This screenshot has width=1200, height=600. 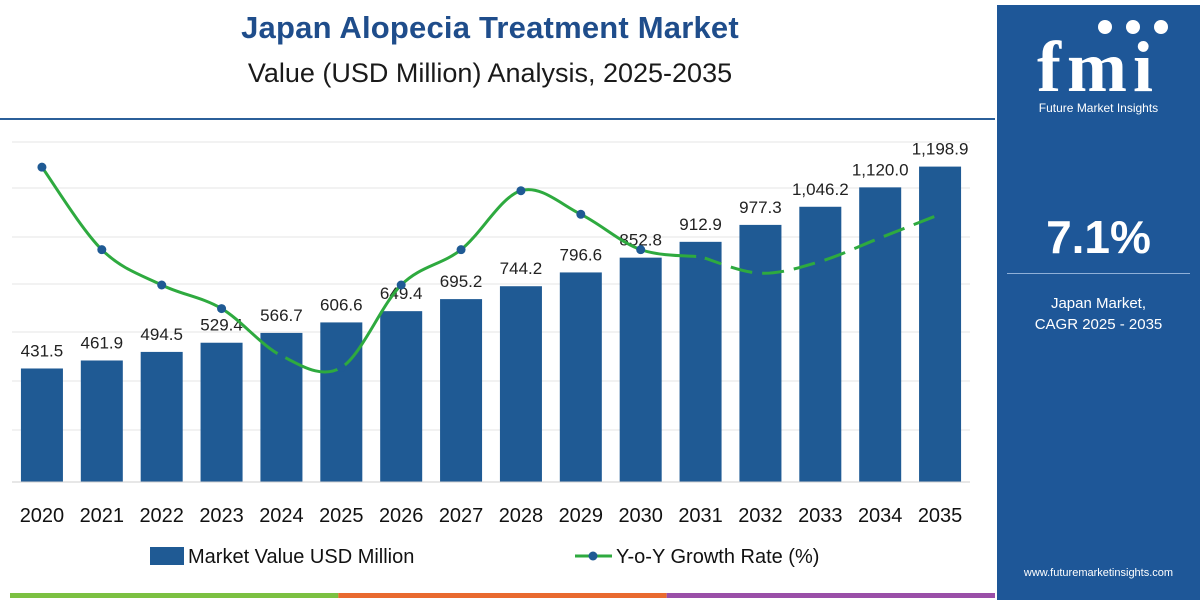 I want to click on x-tick-label: 2022, so click(x=161, y=516).